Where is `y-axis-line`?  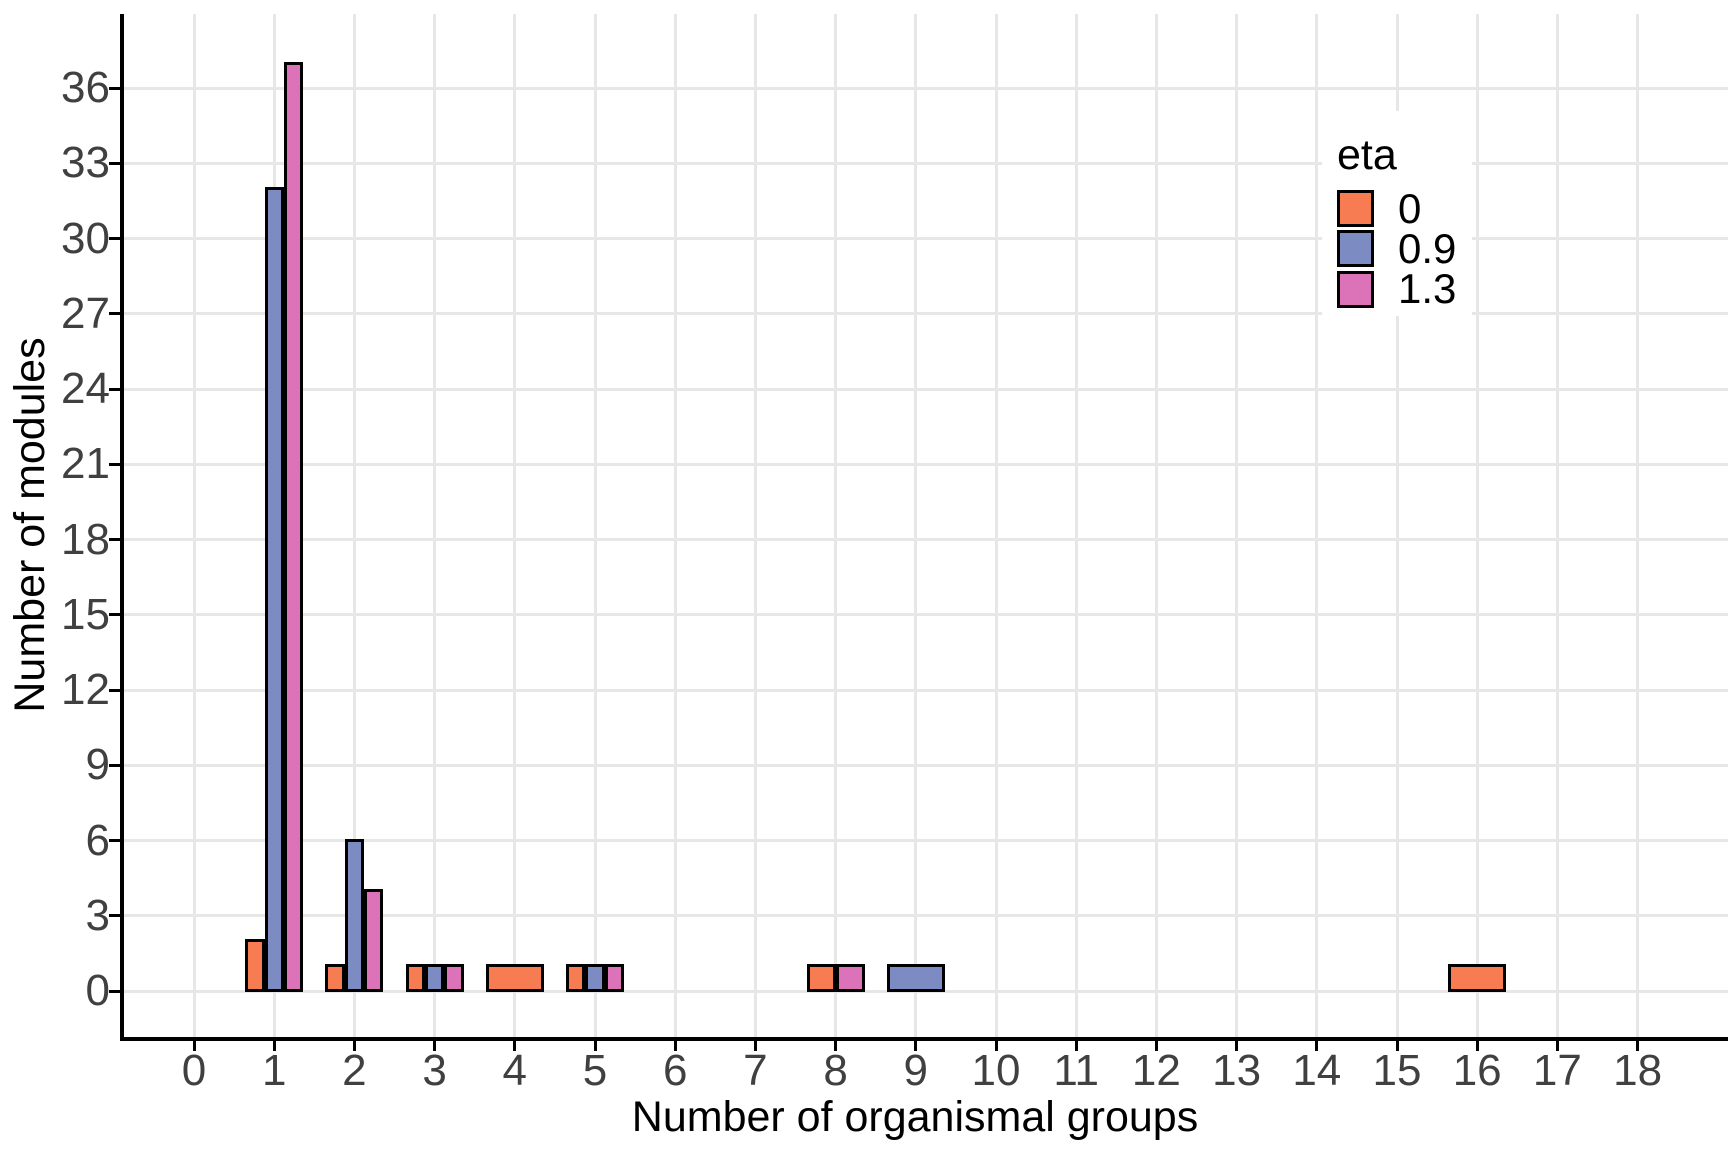
y-axis-line is located at coordinates (122, 527).